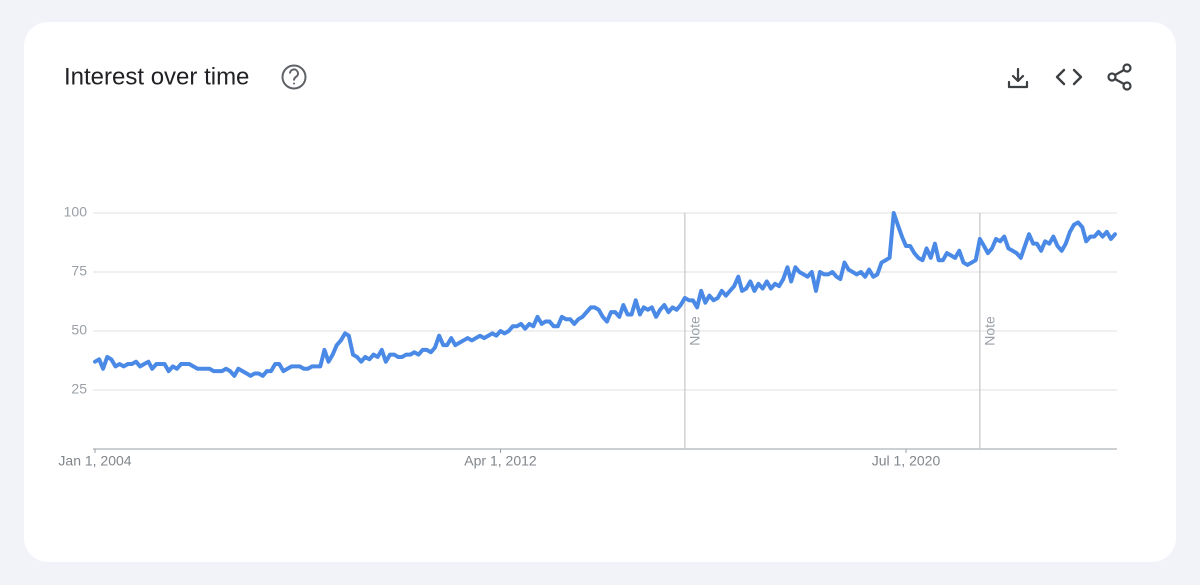 The image size is (1200, 585). I want to click on embed-icon, so click(1069, 77).